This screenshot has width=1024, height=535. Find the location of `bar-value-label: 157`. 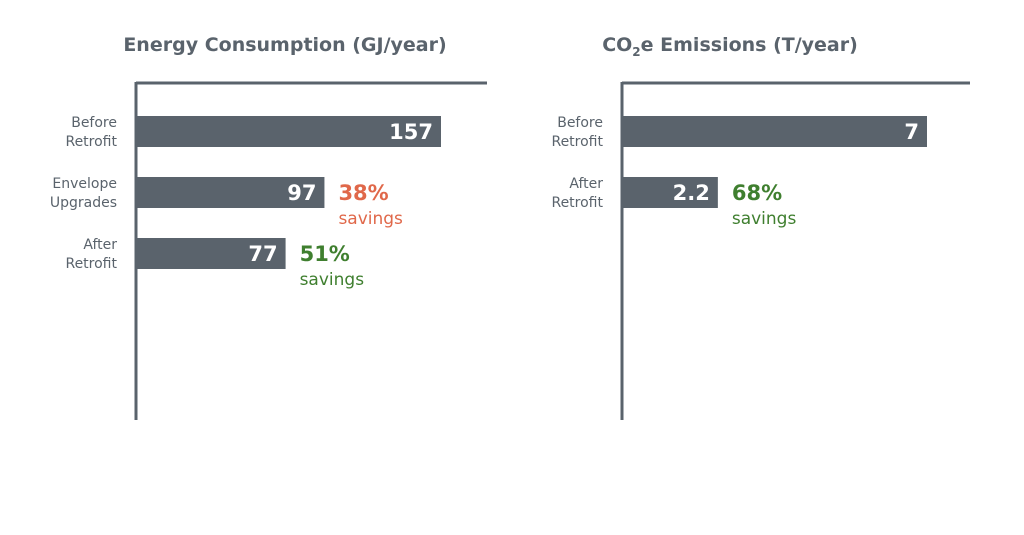

bar-value-label: 157 is located at coordinates (411, 132).